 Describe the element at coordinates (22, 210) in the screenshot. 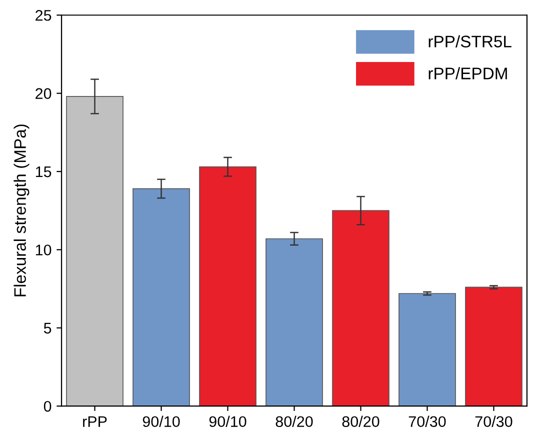

I see `y-axis-title: Flexural strength (MPa)` at that location.